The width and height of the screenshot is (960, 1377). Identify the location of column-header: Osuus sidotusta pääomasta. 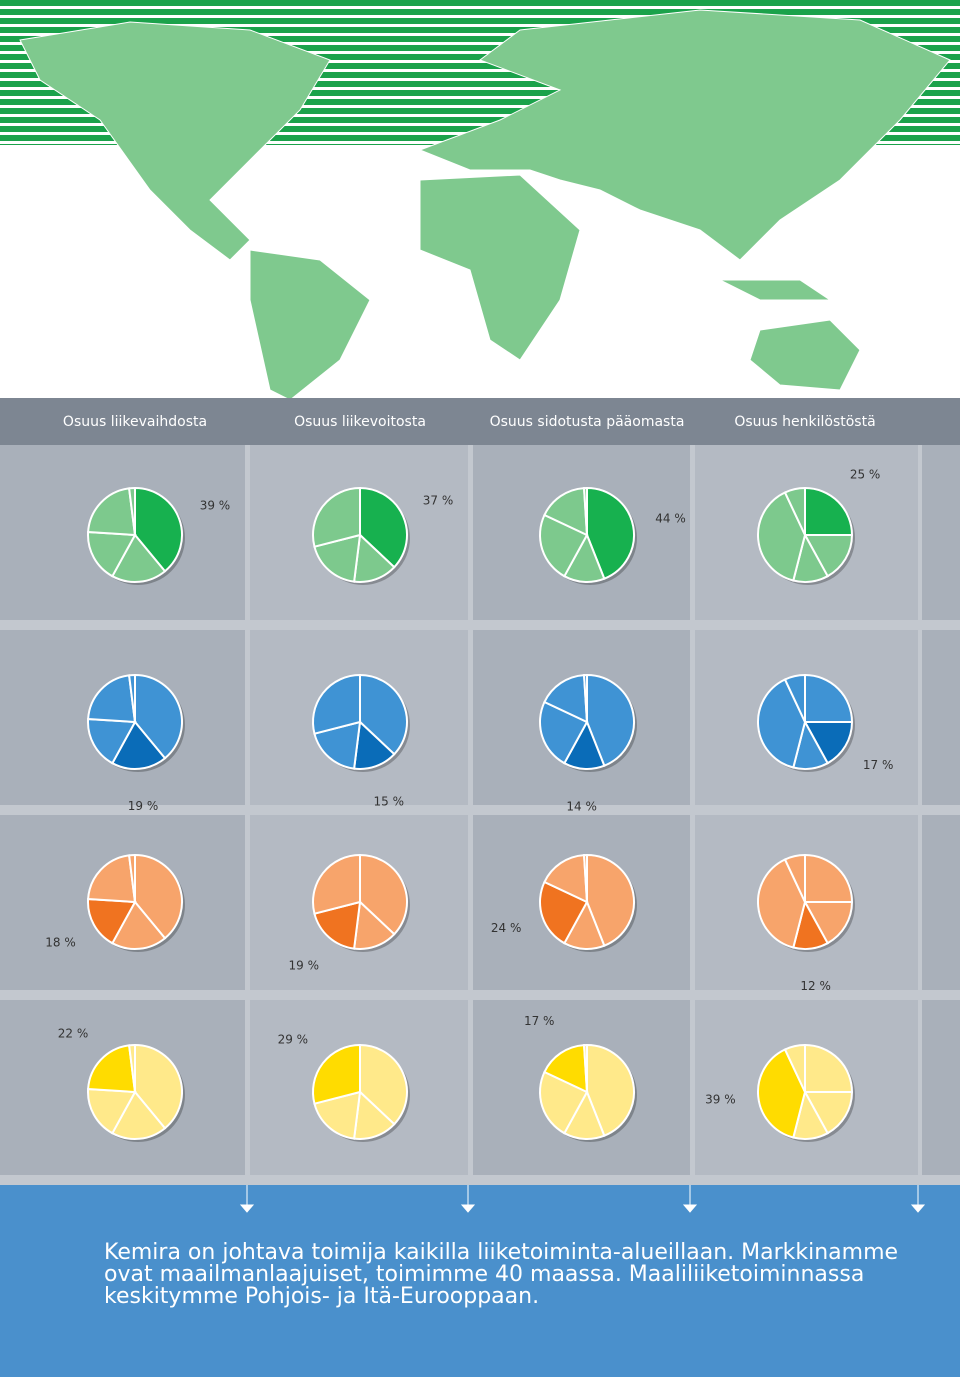
(587, 422).